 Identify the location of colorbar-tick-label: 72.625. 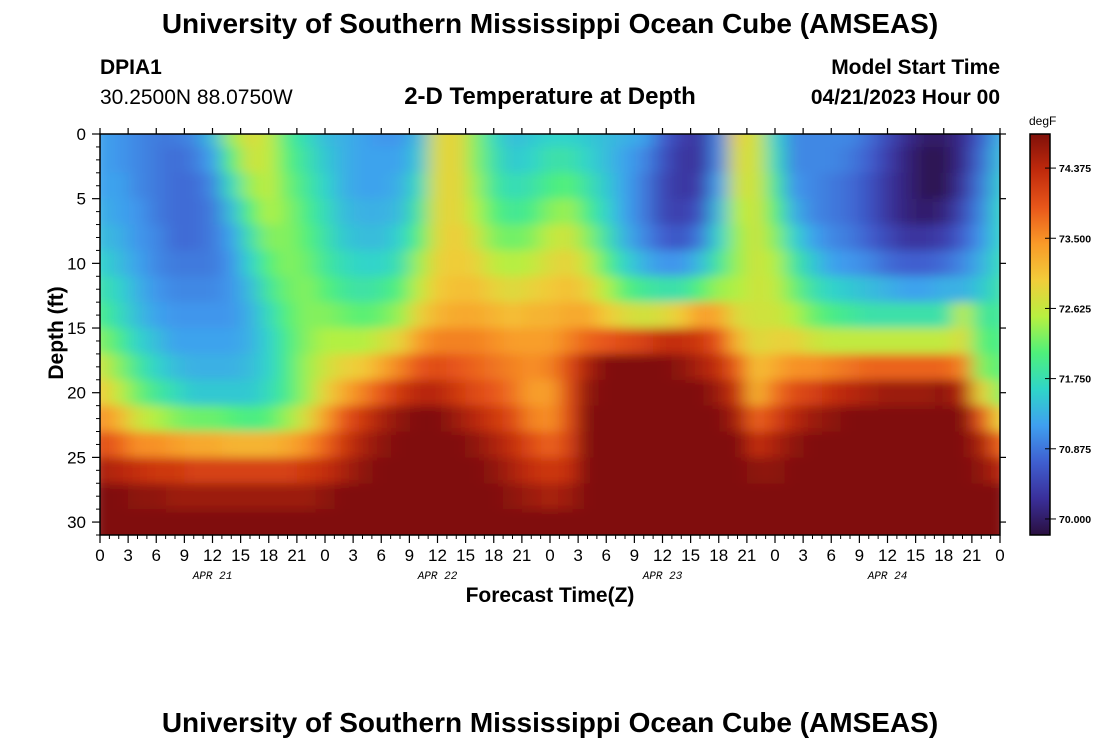
(1075, 309).